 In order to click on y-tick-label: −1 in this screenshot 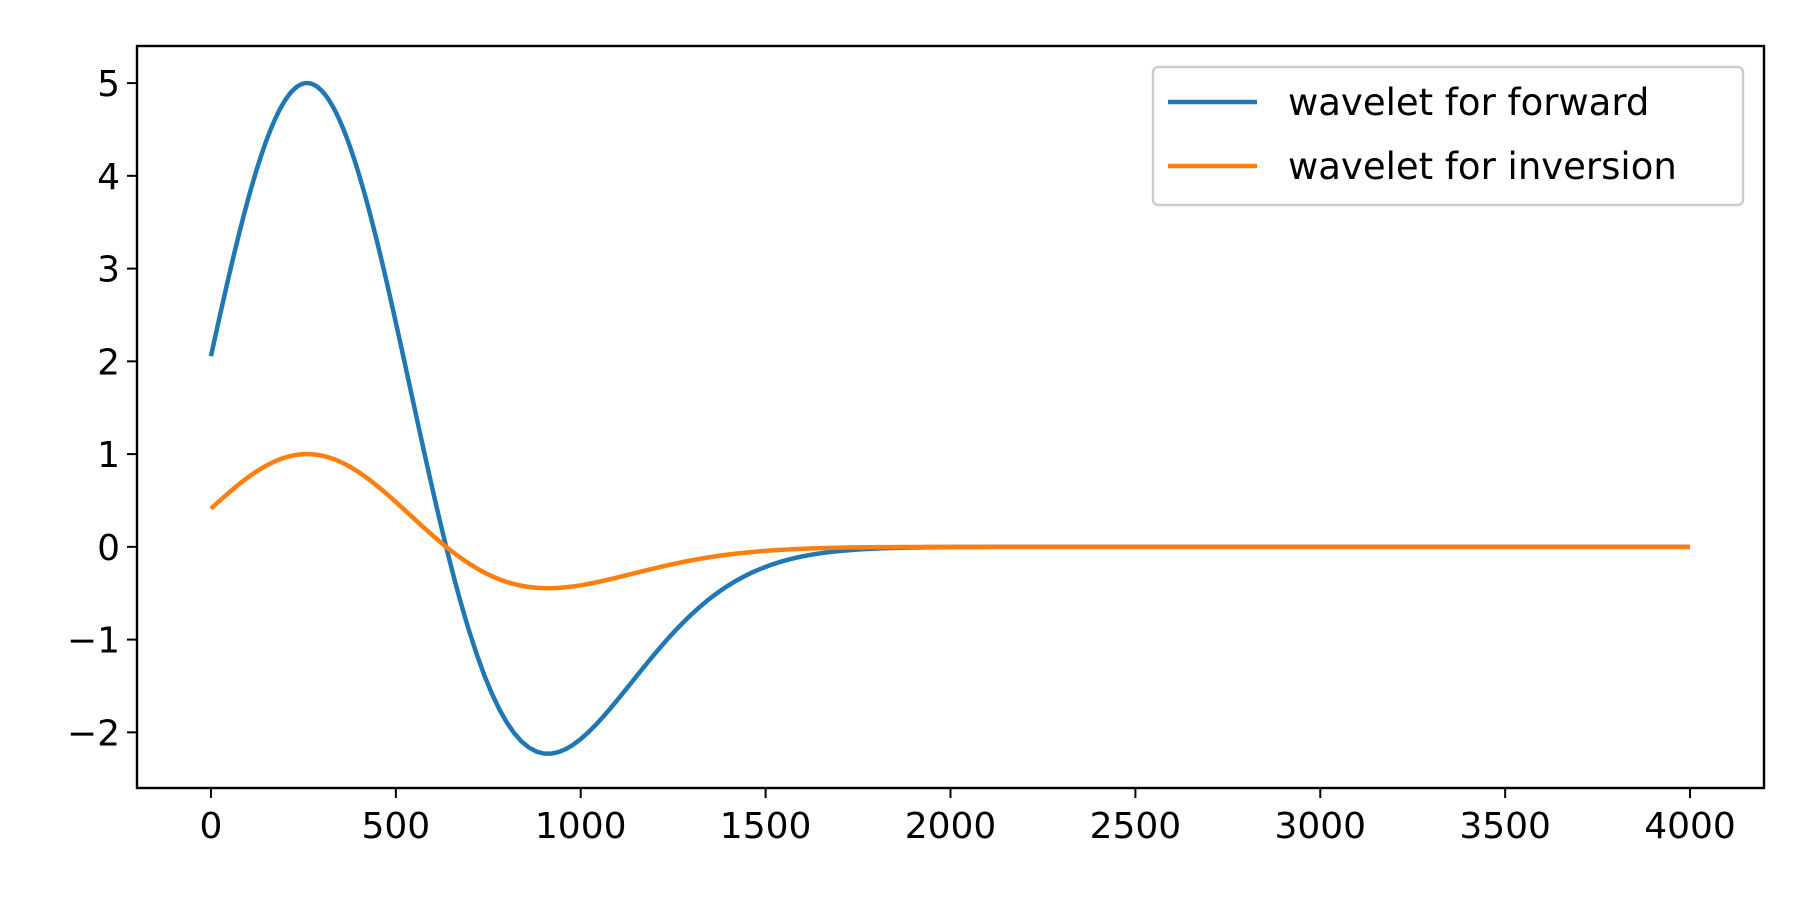, I will do `click(93, 641)`.